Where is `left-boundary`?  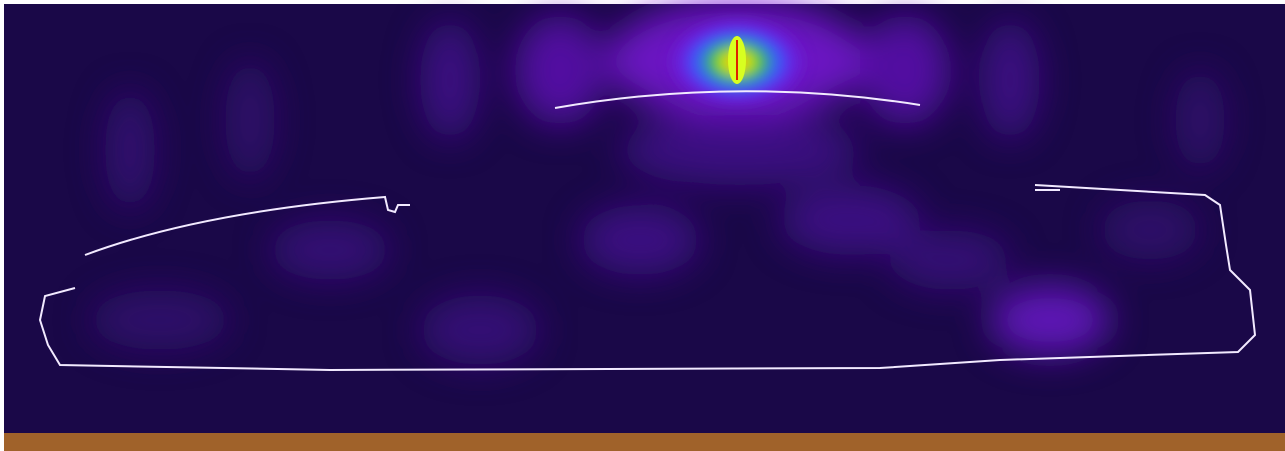
left-boundary is located at coordinates (247, 225).